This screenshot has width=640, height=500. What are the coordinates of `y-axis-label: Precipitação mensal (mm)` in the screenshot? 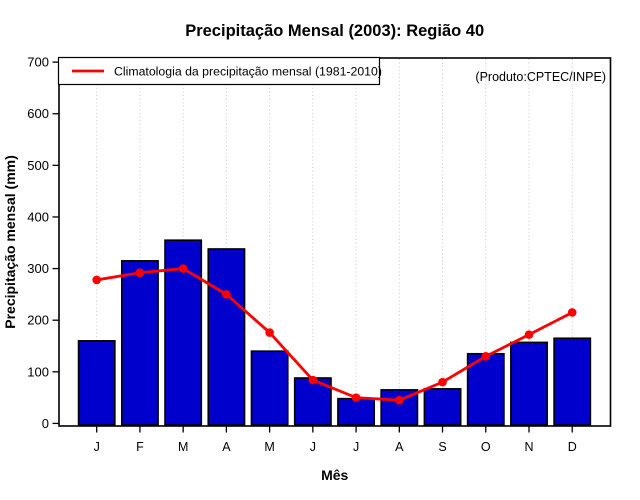 It's located at (10, 242).